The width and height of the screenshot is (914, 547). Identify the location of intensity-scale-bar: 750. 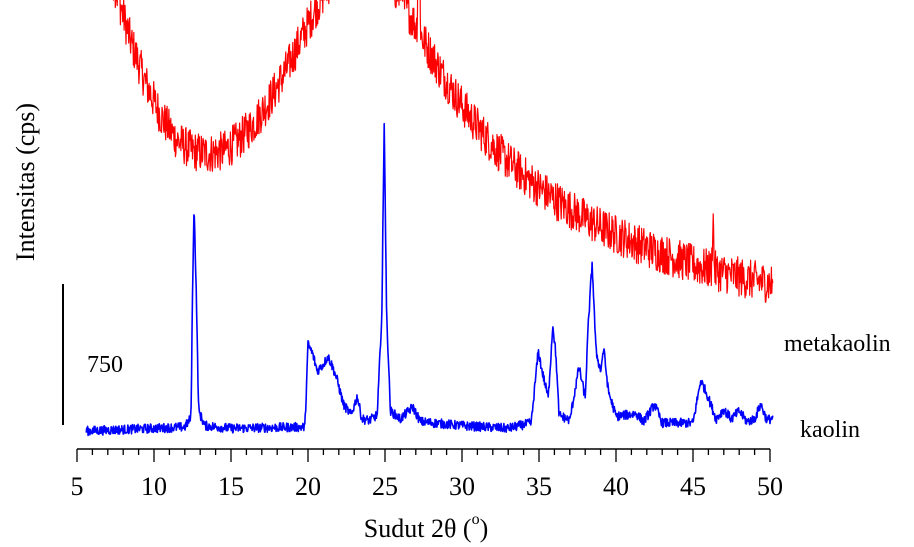
(92, 354).